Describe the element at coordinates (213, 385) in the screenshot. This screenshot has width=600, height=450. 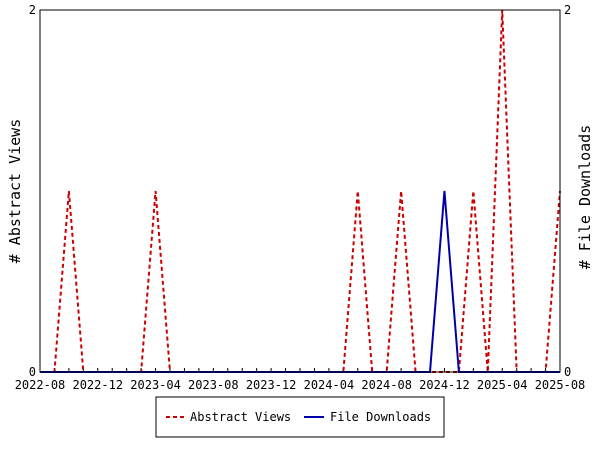
I see `x-tick-label: 2023-08` at that location.